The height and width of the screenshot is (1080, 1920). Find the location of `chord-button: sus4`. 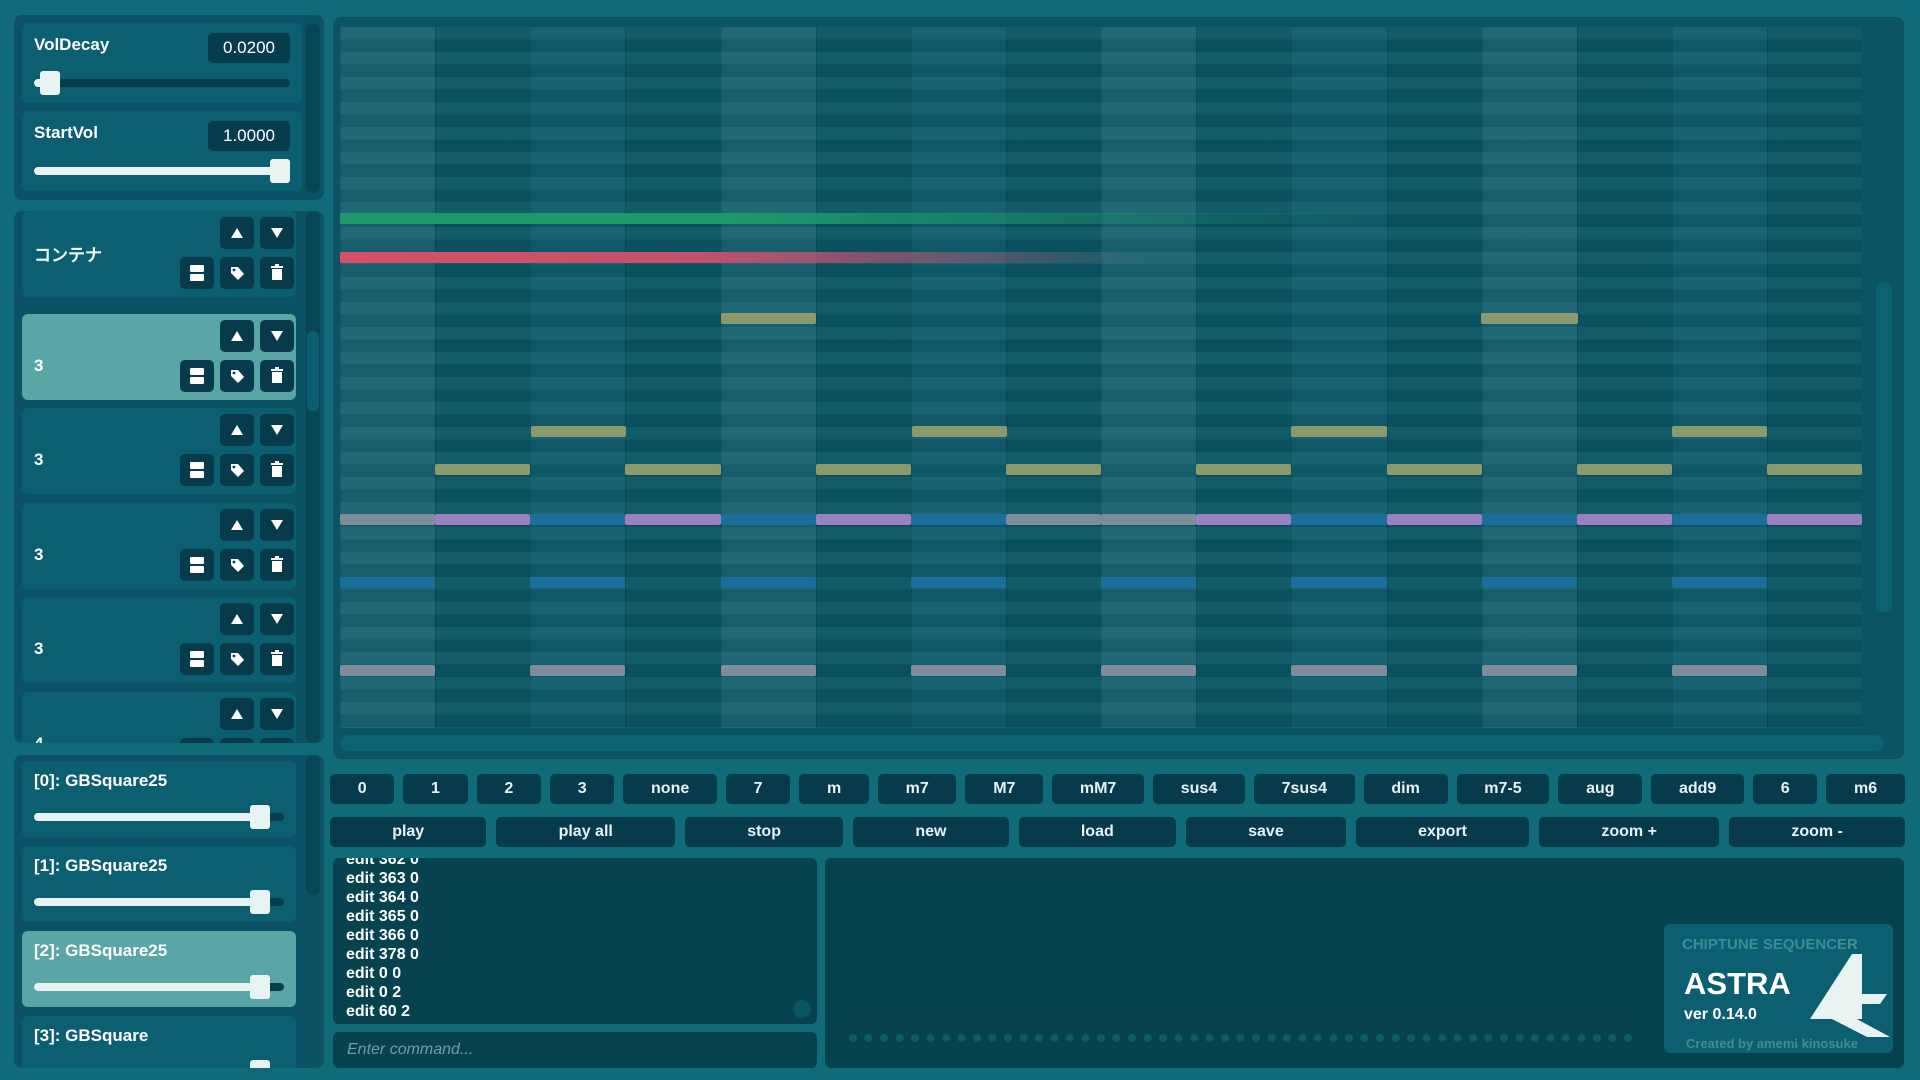

chord-button: sus4 is located at coordinates (1199, 789).